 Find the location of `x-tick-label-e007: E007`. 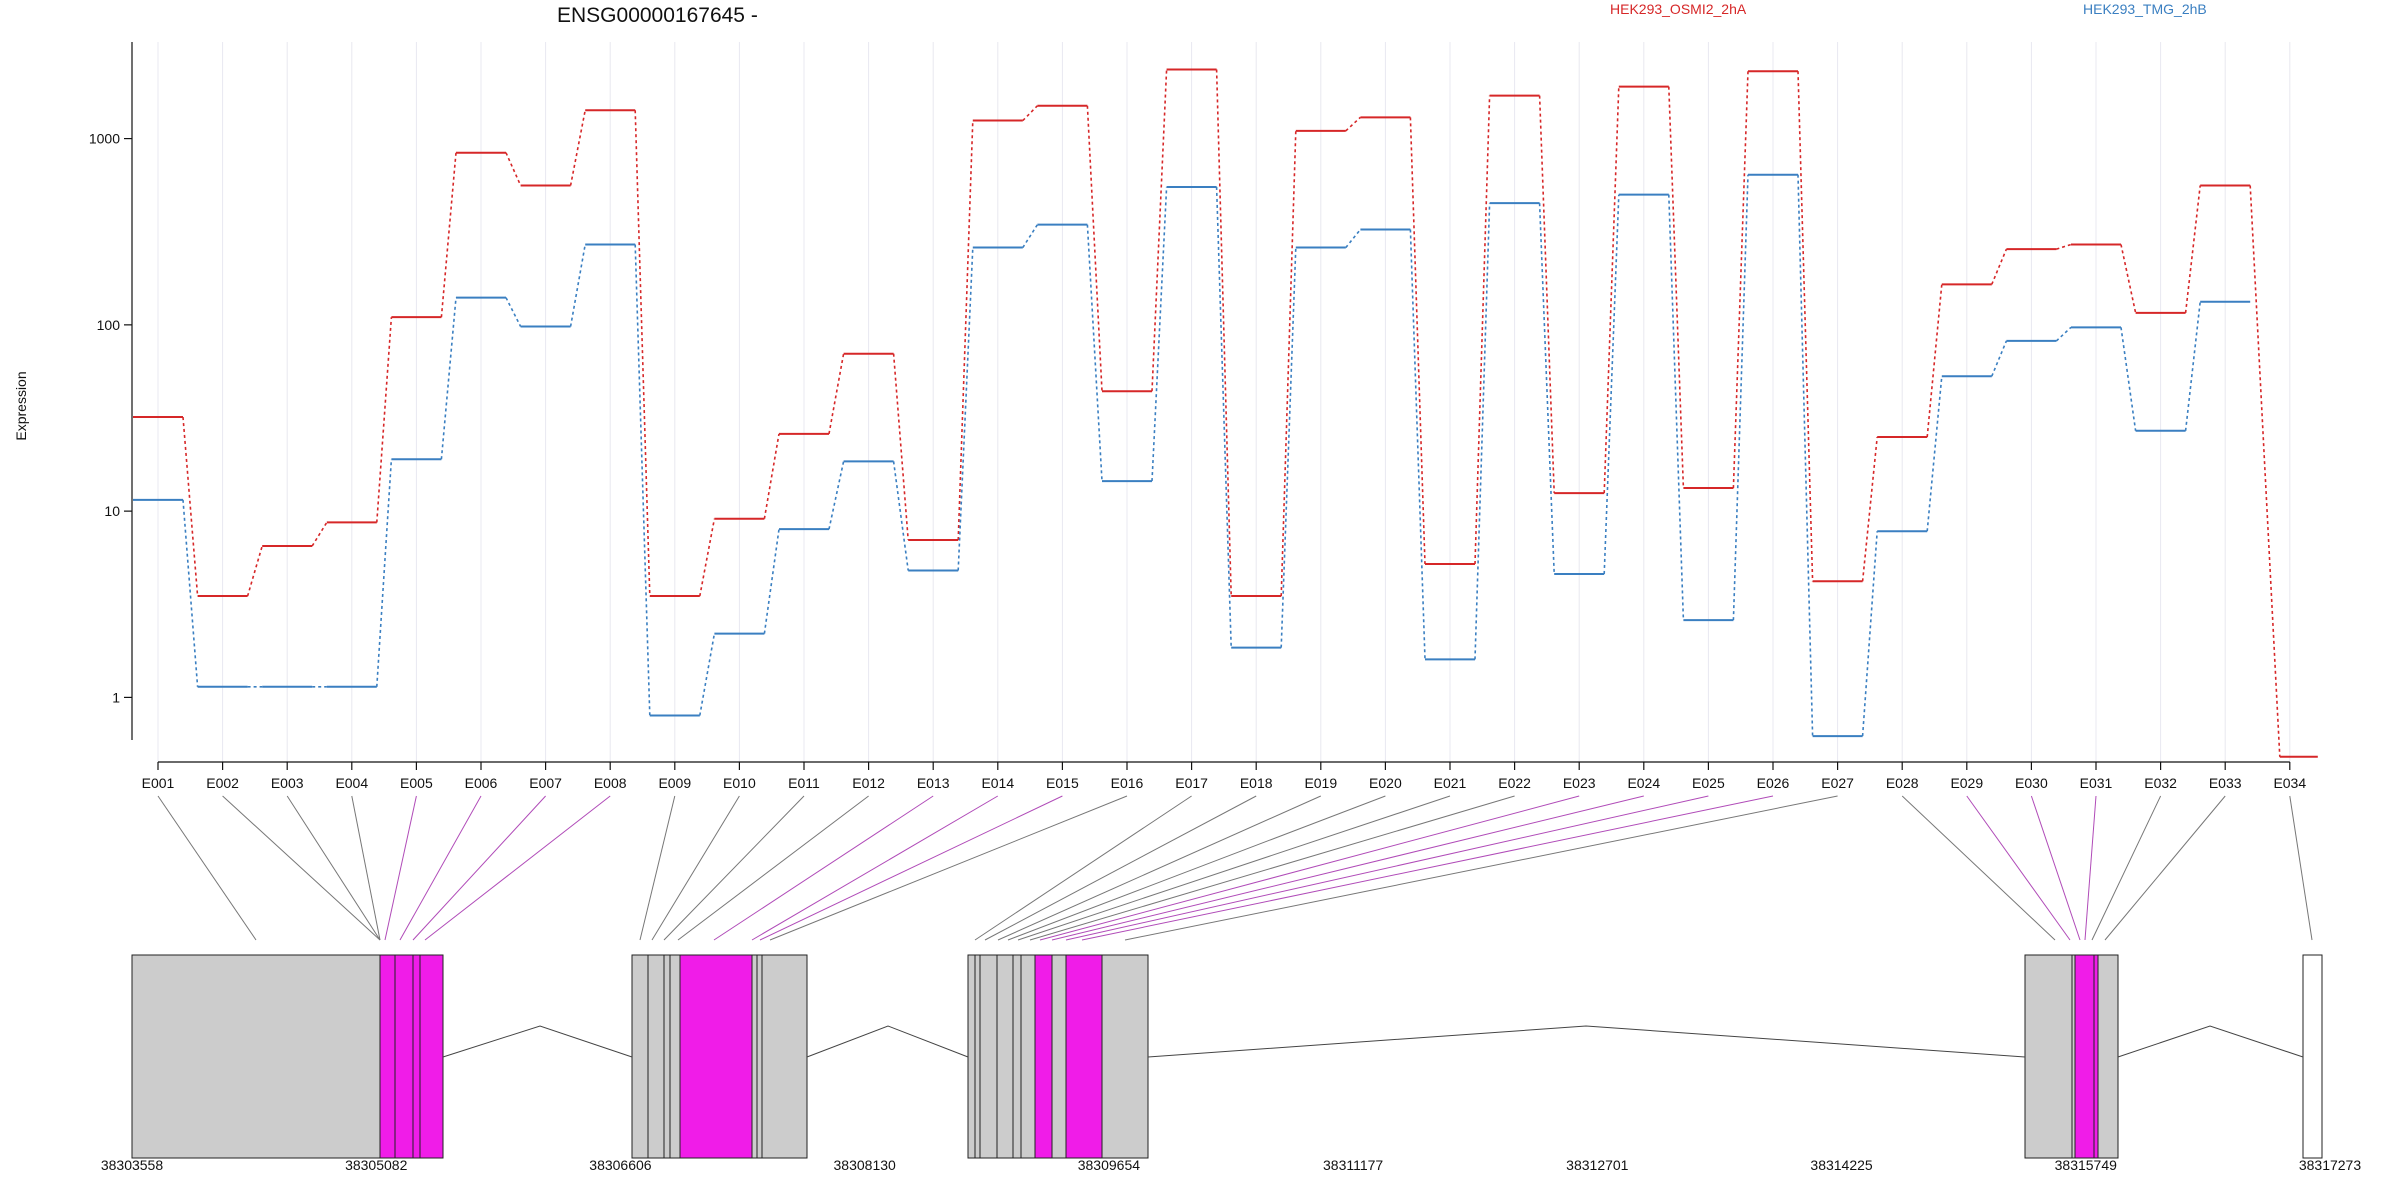

x-tick-label-e007: E007 is located at coordinates (545, 783).